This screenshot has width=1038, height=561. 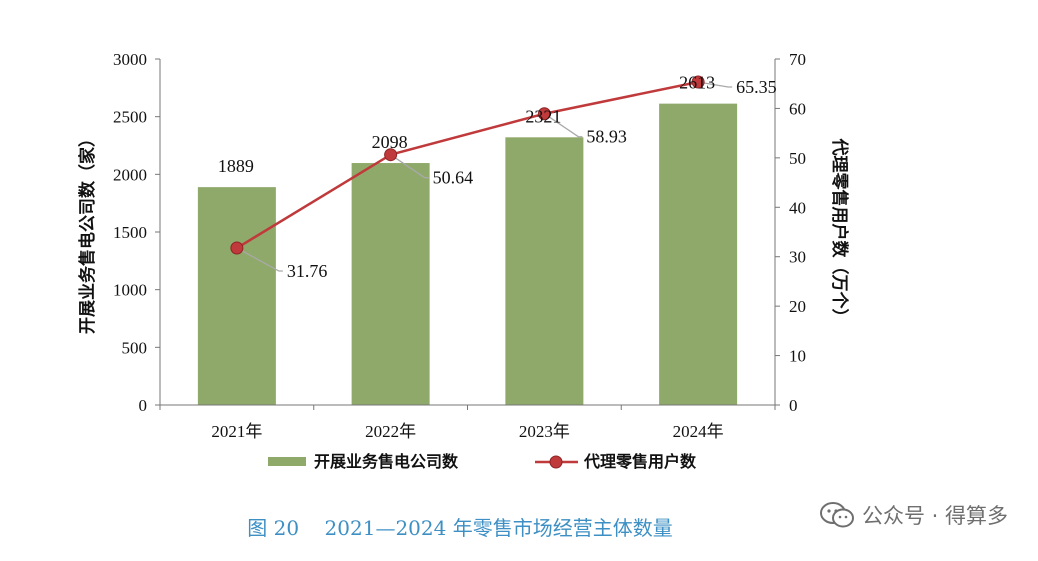 I want to click on line-point-2023年, so click(x=544, y=114).